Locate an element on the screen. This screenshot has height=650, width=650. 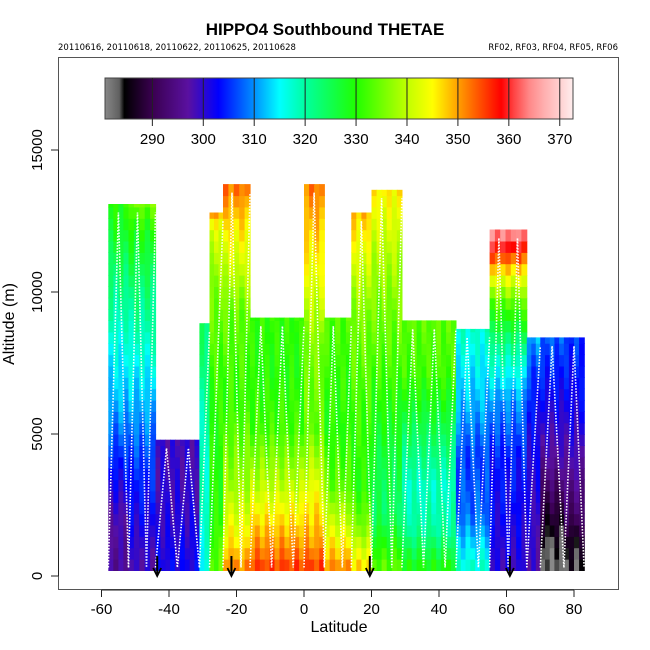
x-tick-label: -40 is located at coordinates (169, 609).